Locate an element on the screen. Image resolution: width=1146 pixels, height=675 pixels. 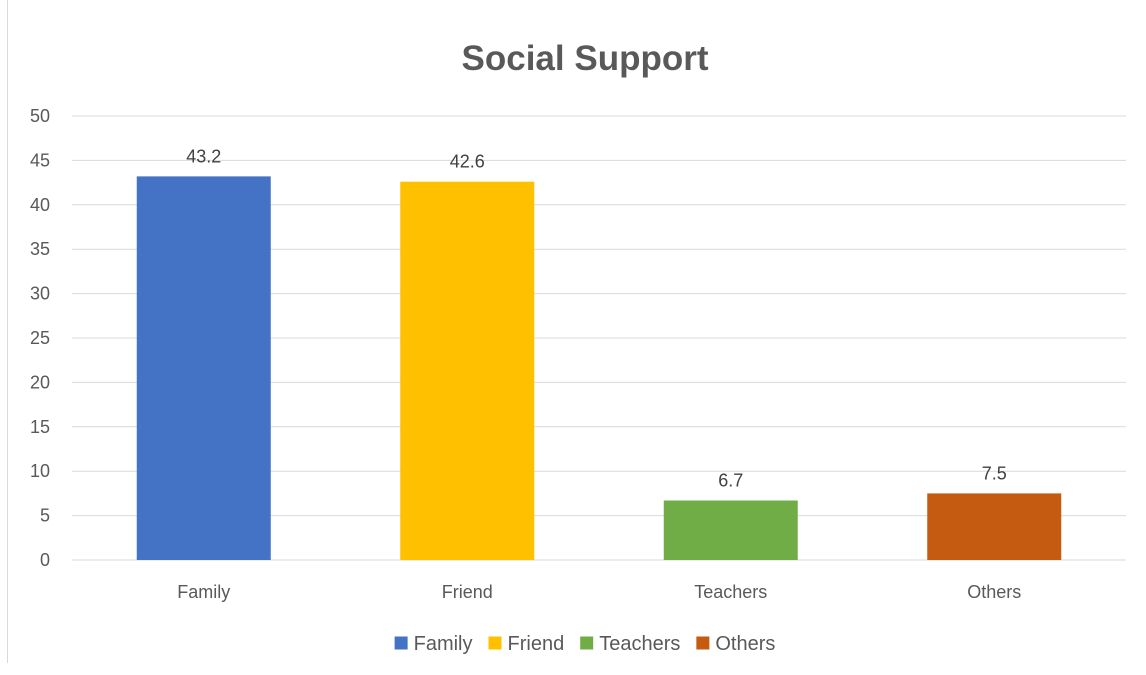
x-axis-ticks: Family Friend Teachers Others is located at coordinates (599, 592).